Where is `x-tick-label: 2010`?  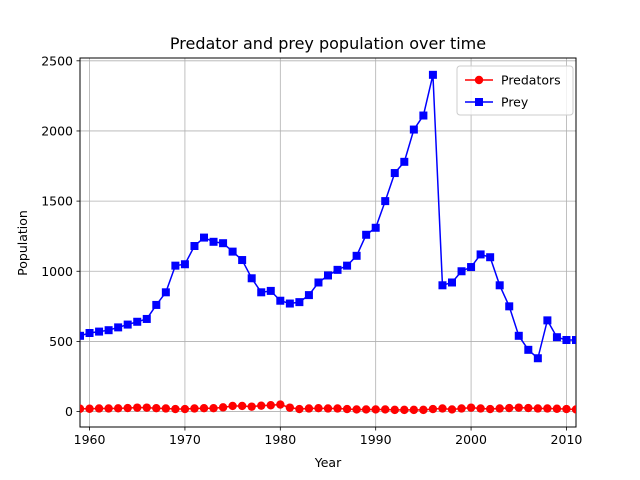
x-tick-label: 2010 is located at coordinates (567, 439).